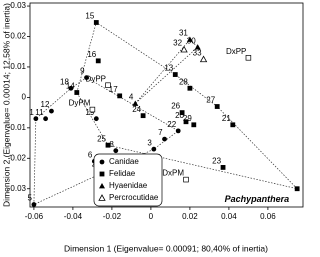  What do you see at coordinates (190, 216) in the screenshot?
I see `x-tick-label: 0.02` at bounding box center [190, 216].